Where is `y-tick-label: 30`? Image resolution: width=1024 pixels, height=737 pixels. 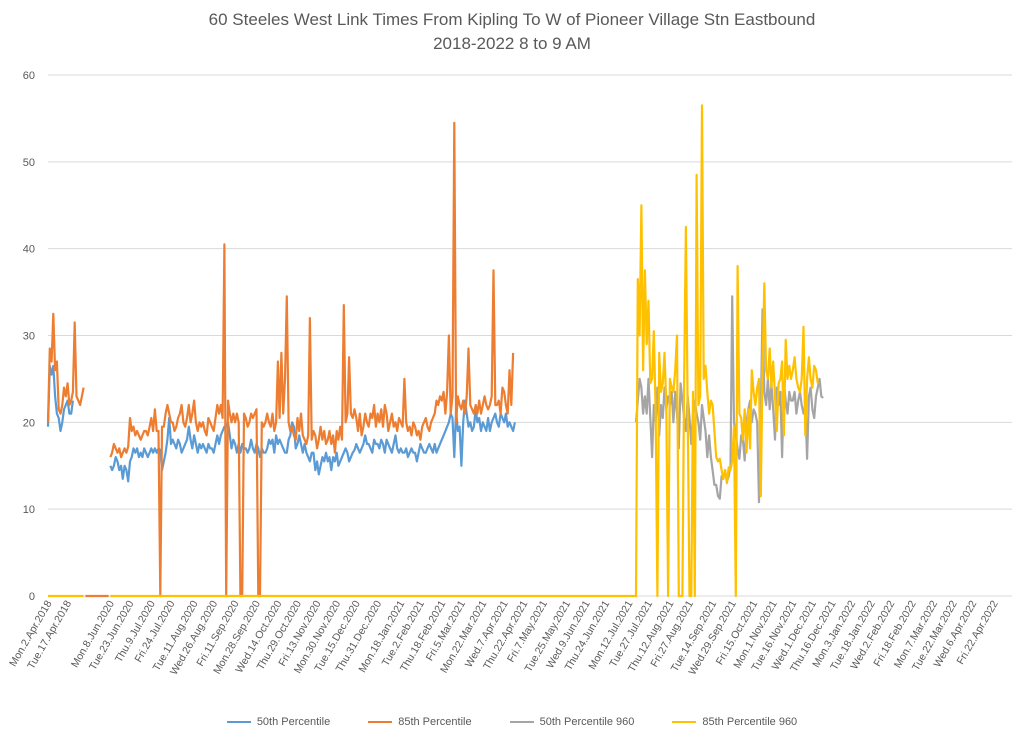
y-tick-label: 30 is located at coordinates (29, 337).